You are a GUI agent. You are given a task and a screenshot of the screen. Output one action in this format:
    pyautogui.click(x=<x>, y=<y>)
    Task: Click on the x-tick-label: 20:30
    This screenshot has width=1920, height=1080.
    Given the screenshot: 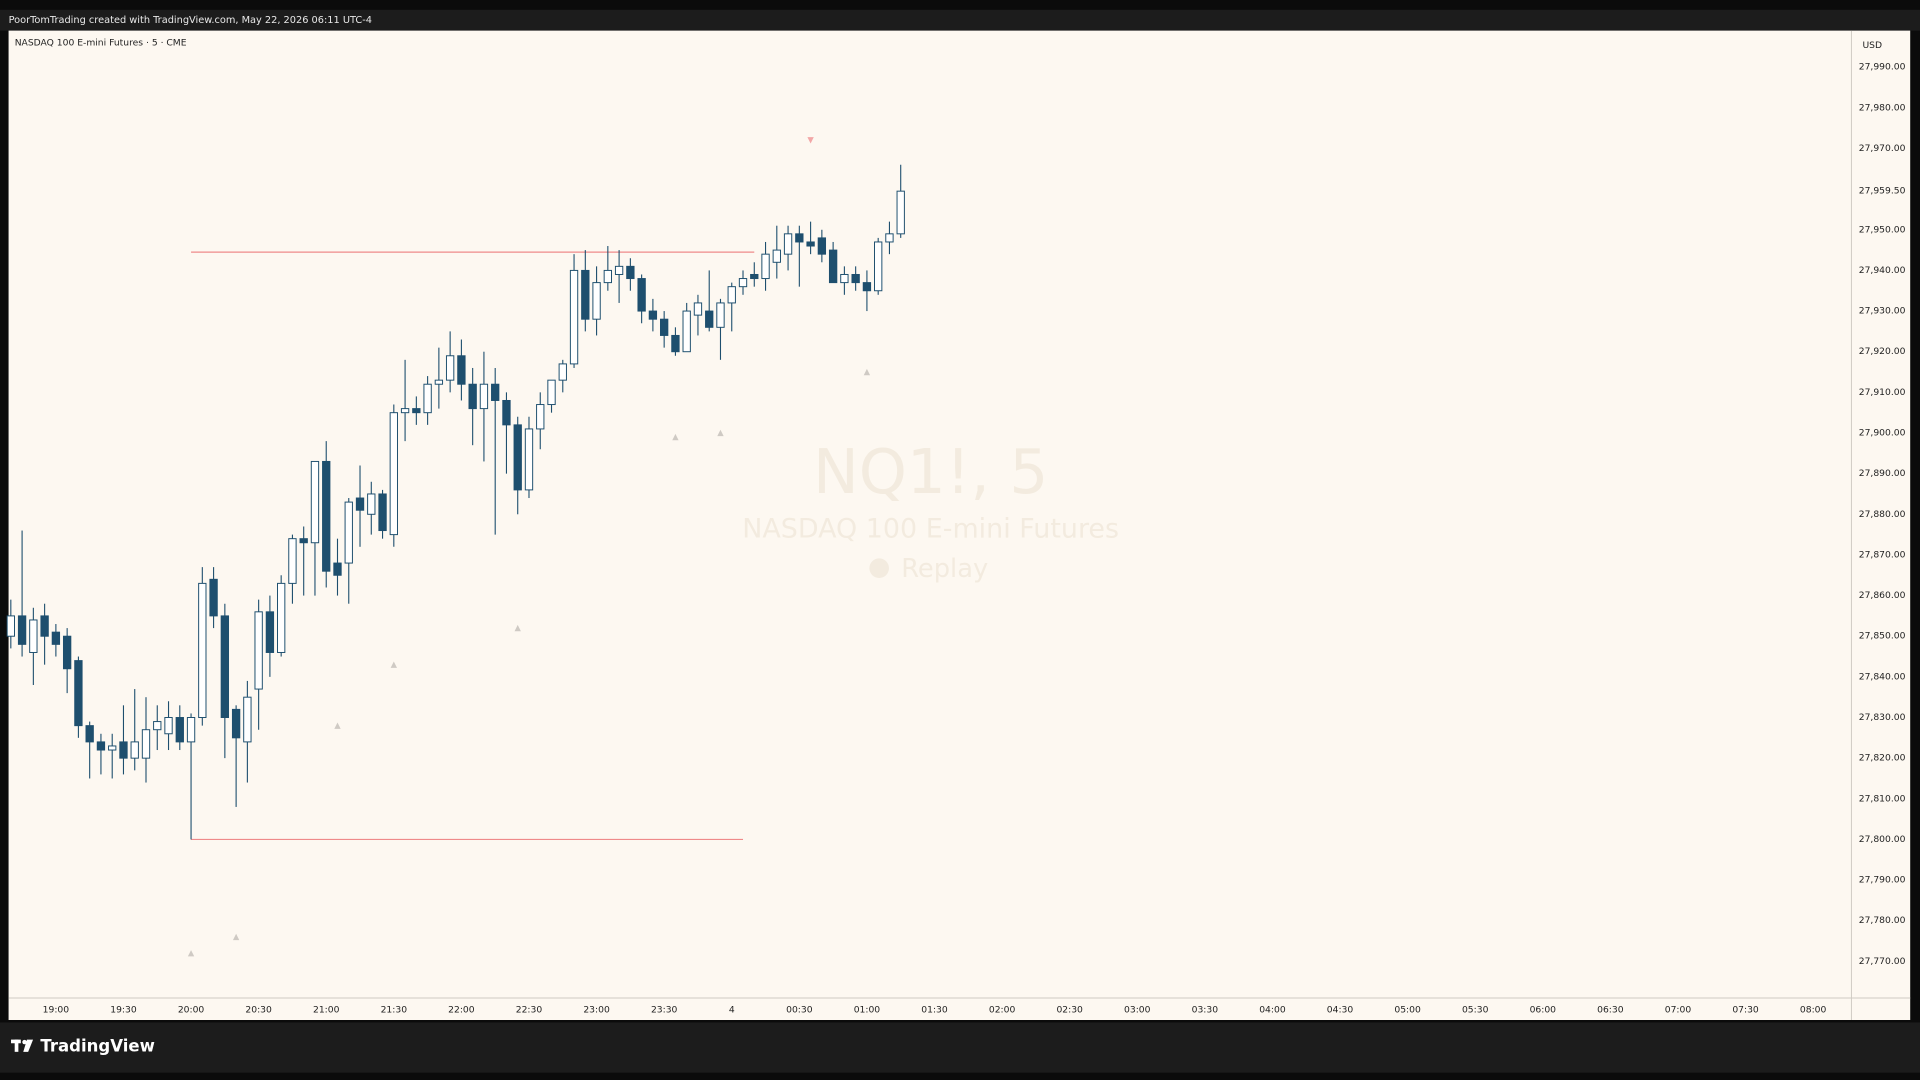 What is the action you would take?
    pyautogui.click(x=258, y=1010)
    